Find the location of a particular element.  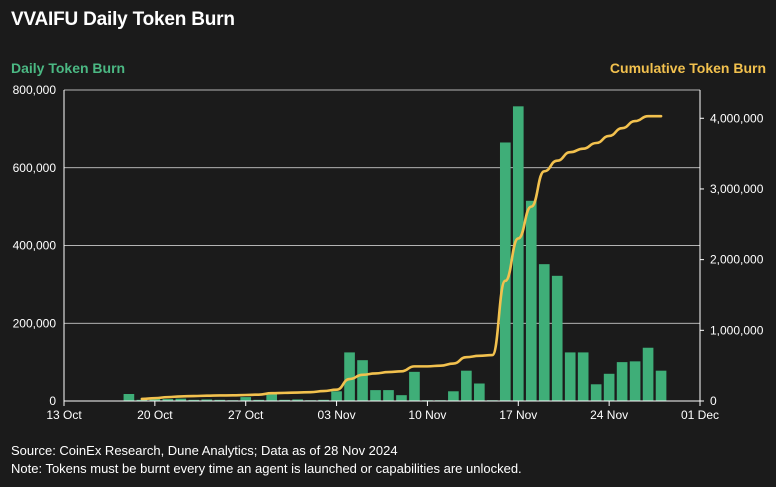

y-left-tick-label: 400,000 is located at coordinates (35, 246).